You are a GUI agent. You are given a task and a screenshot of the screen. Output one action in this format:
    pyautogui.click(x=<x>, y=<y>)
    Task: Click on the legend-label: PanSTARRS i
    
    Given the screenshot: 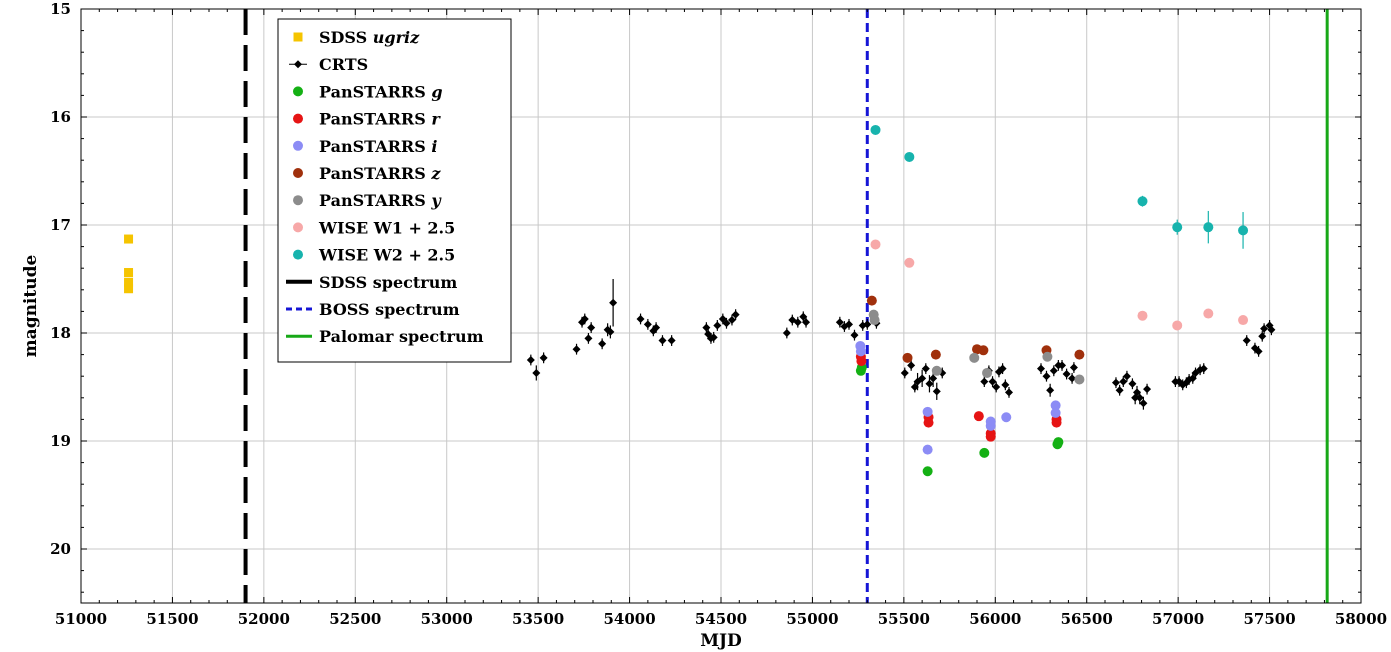 What is the action you would take?
    pyautogui.click(x=378, y=146)
    